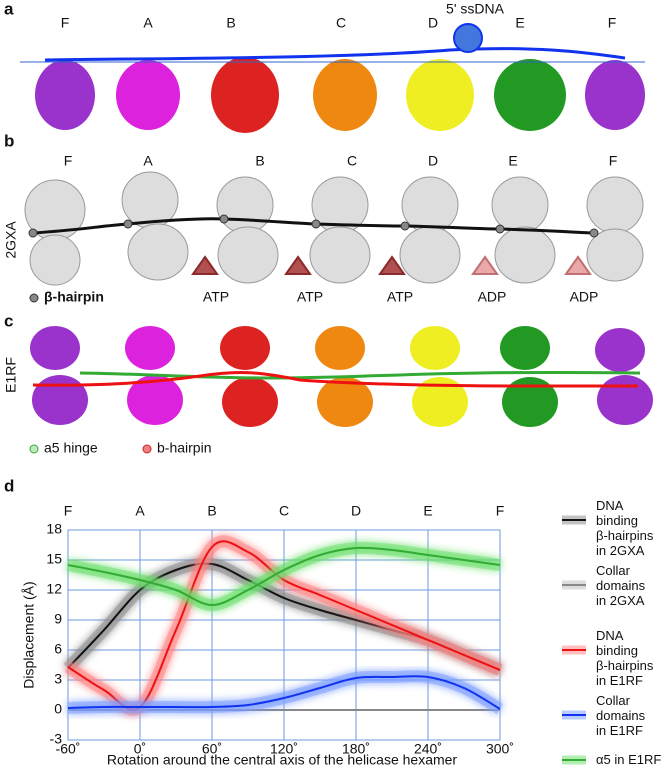 The height and width of the screenshot is (769, 663). What do you see at coordinates (8, 320) in the screenshot?
I see `panel-label: c` at bounding box center [8, 320].